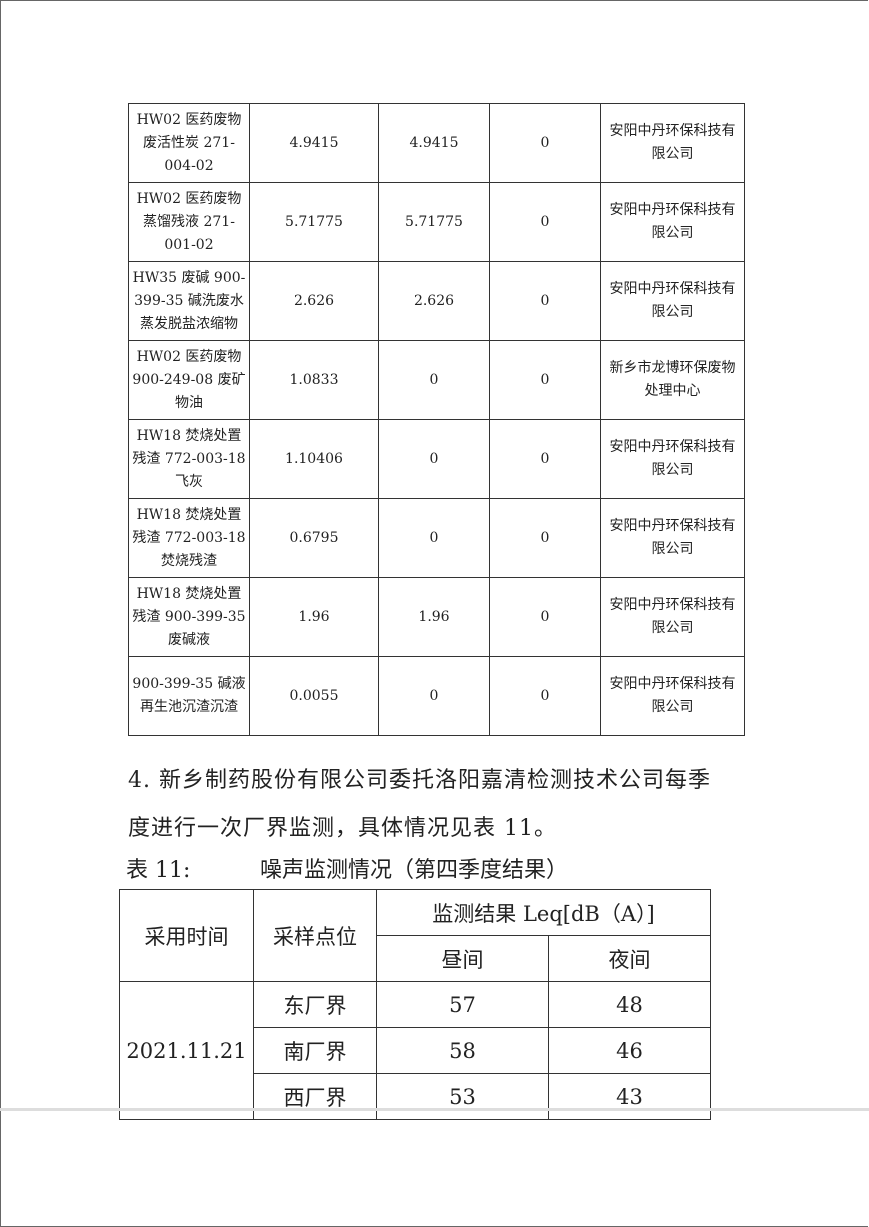  What do you see at coordinates (314, 538) in the screenshot?
I see `col2-cell: 0.6795` at bounding box center [314, 538].